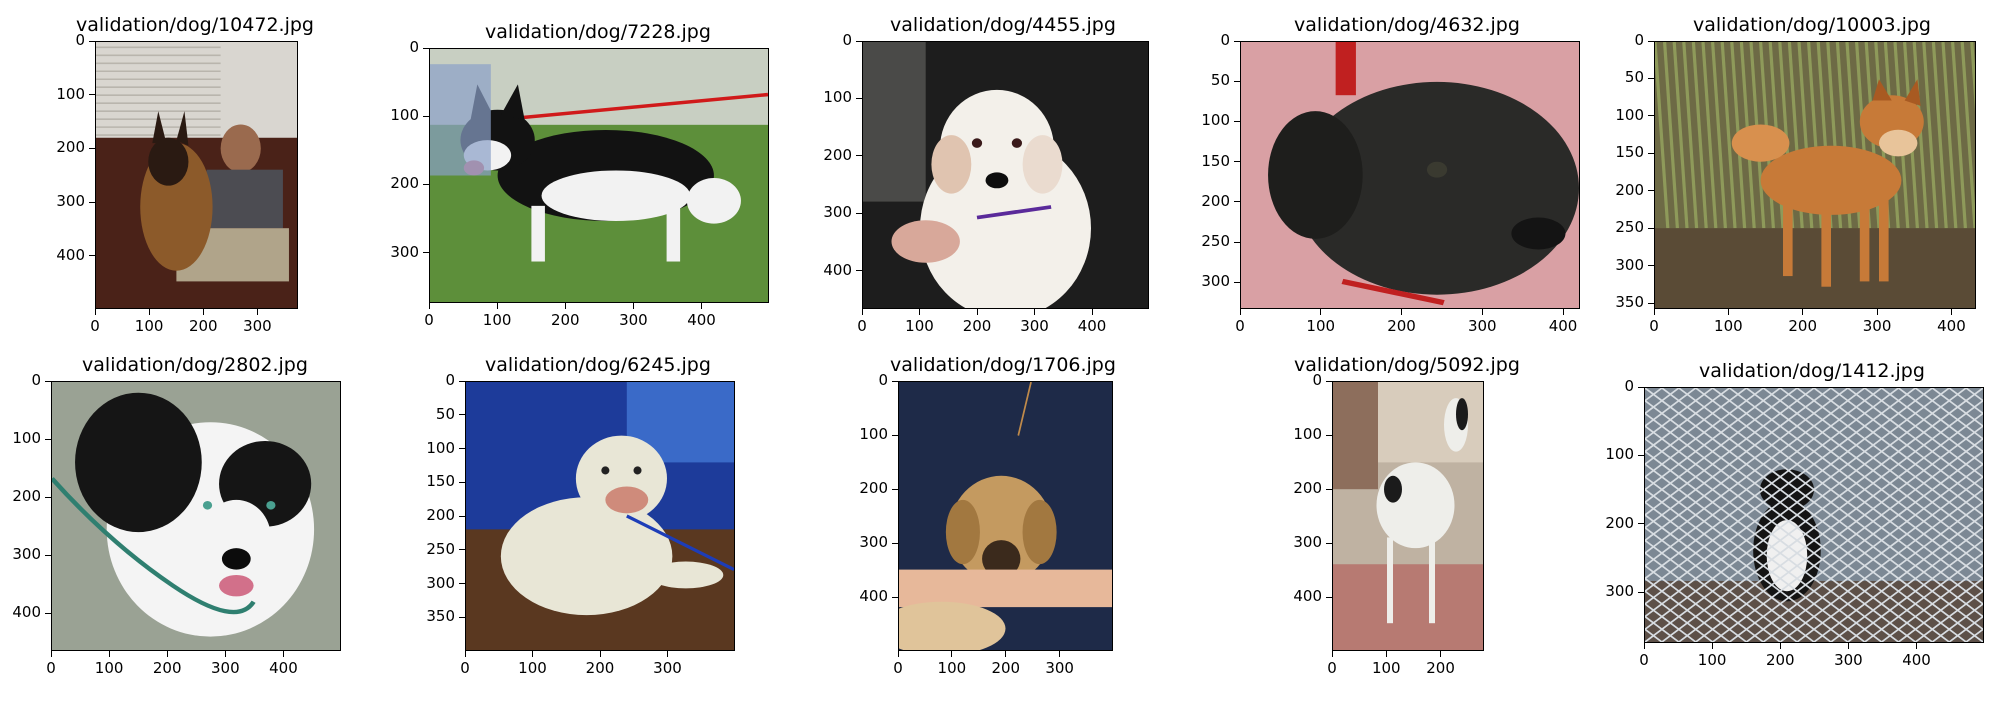  Describe the element at coordinates (598, 365) in the screenshot. I see `panel-title: validation/dog/6245.jpg` at that location.